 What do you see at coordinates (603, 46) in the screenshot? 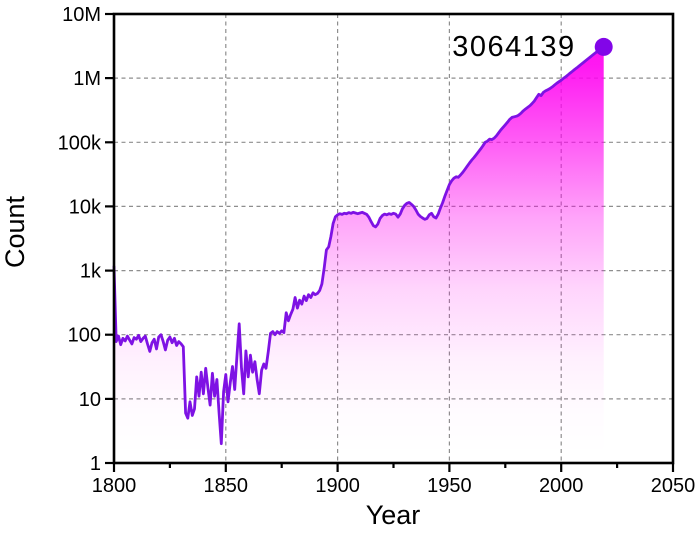
I see `endpoint-marker` at bounding box center [603, 46].